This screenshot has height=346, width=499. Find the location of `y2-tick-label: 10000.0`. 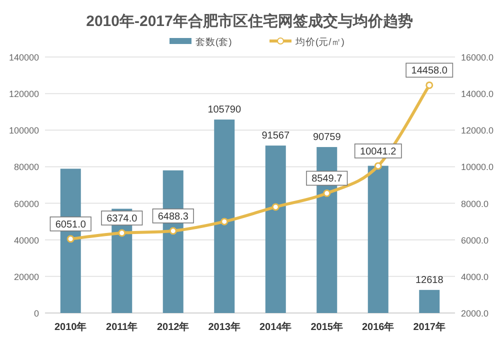

y2-tick-label: 10000.0 is located at coordinates (477, 167).